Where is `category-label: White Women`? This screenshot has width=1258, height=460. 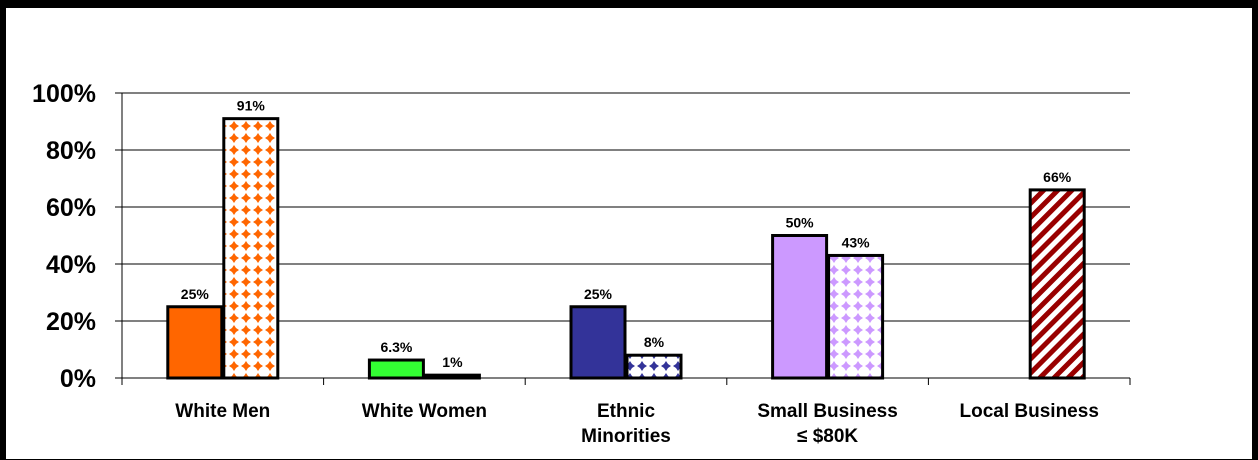 category-label: White Women is located at coordinates (424, 411).